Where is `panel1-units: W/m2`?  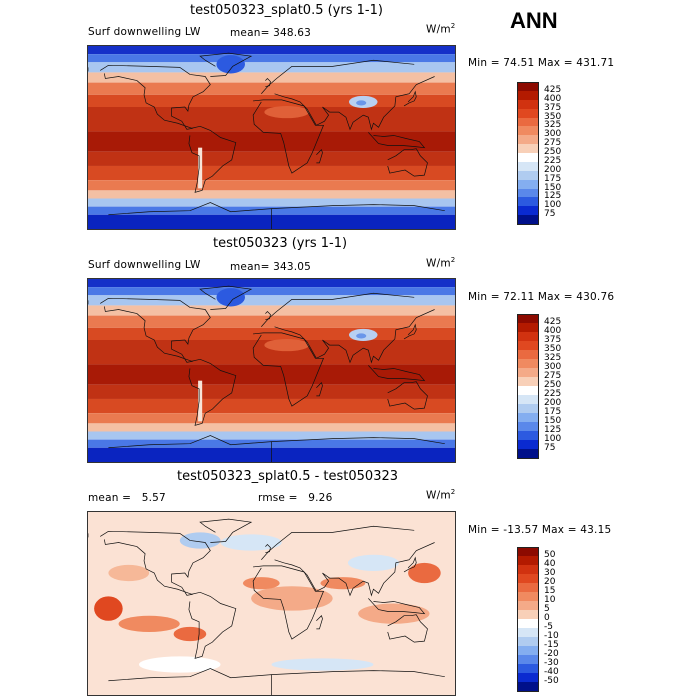
panel1-units: W/m2 is located at coordinates (441, 29).